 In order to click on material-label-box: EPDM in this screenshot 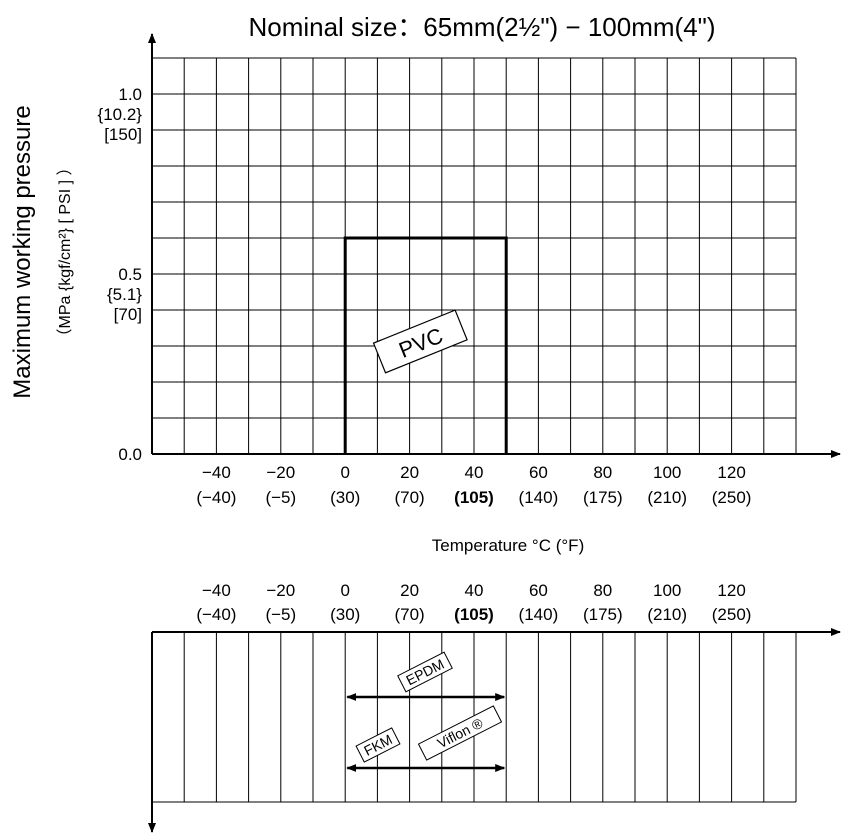, I will do `click(425, 672)`.